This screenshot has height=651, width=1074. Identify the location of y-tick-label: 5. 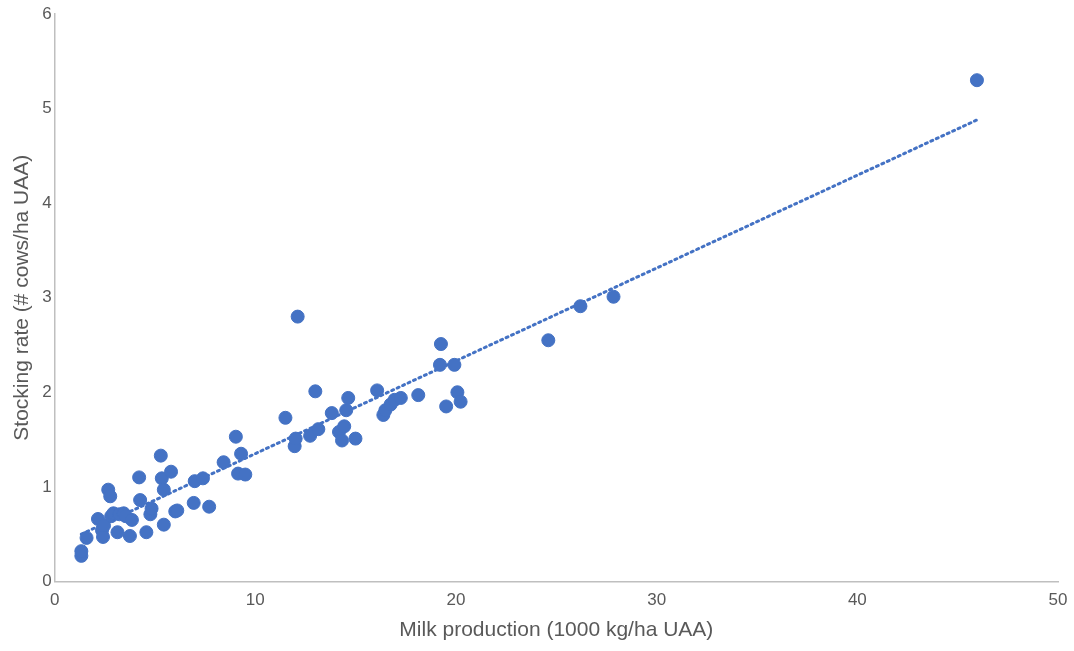
(47, 108).